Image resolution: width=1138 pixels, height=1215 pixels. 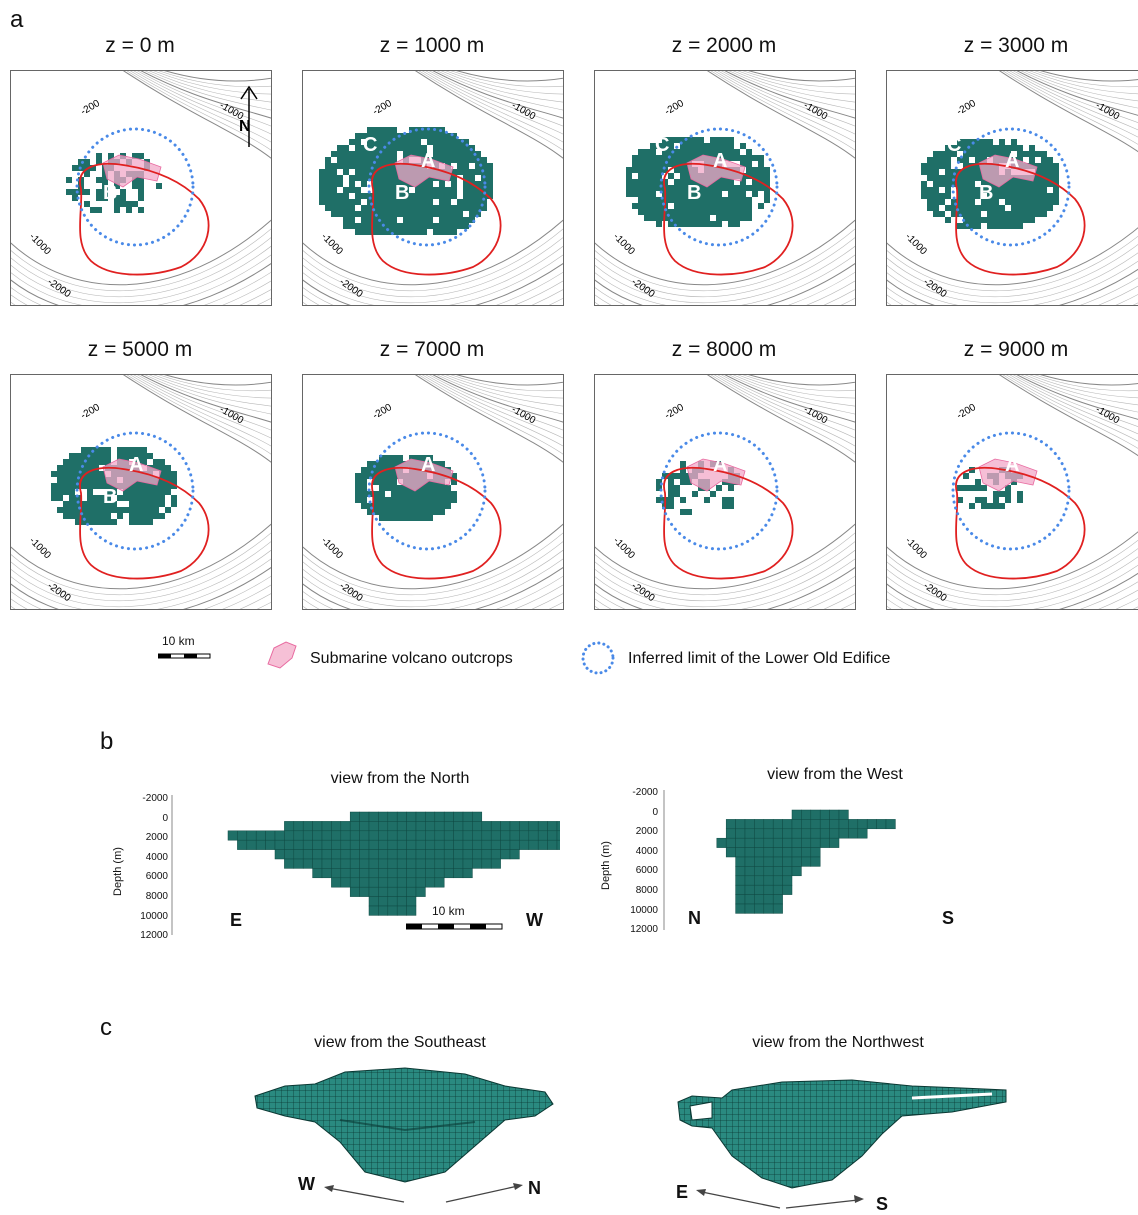 What do you see at coordinates (534, 1188) in the screenshot?
I see `southeast-right-label: N` at bounding box center [534, 1188].